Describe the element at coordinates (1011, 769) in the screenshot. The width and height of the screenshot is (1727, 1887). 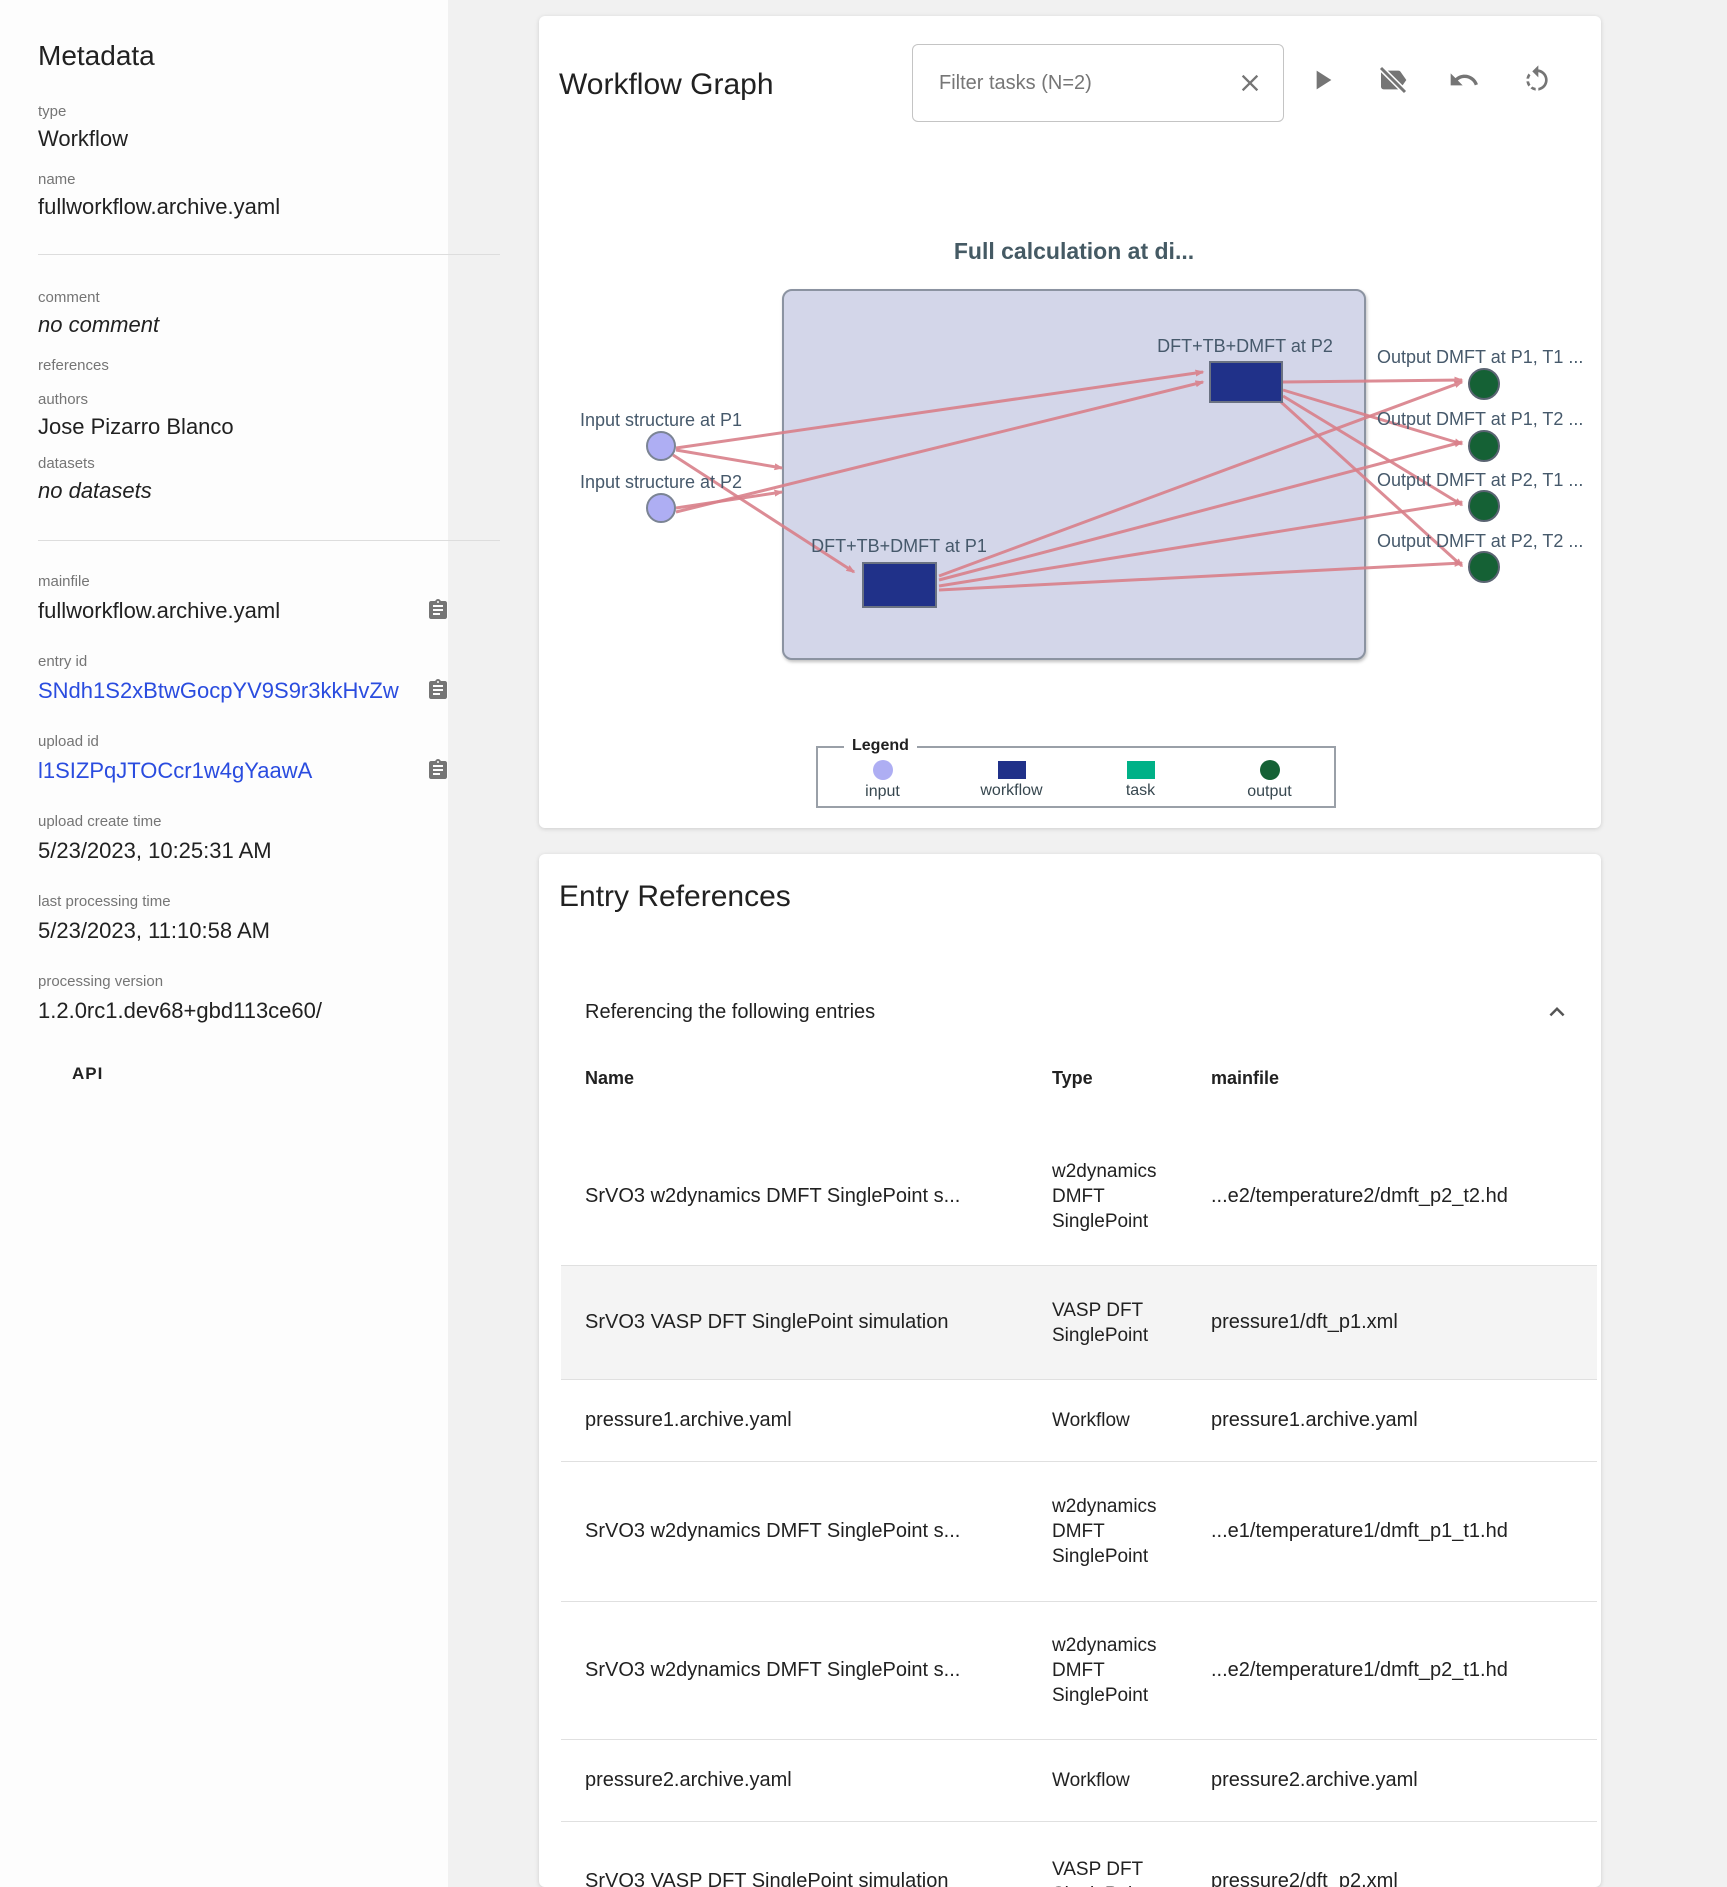
I see `workflow-swatch-icon` at that location.